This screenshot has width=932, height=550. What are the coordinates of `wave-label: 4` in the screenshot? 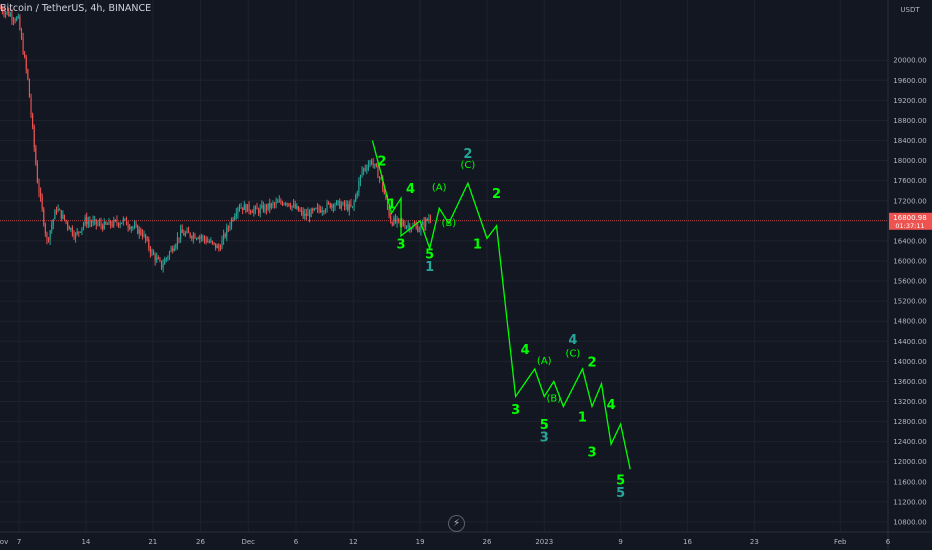 It's located at (572, 340).